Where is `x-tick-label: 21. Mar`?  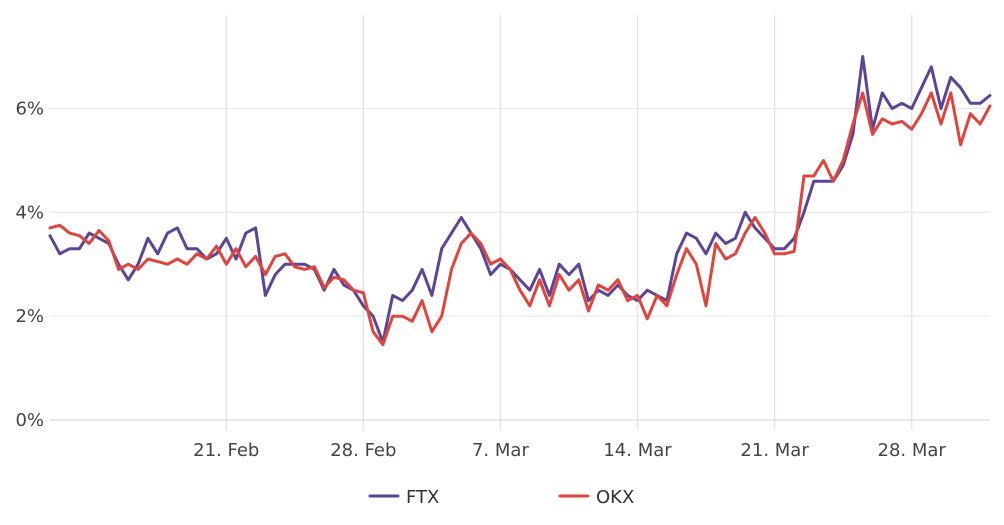 x-tick-label: 21. Mar is located at coordinates (774, 450).